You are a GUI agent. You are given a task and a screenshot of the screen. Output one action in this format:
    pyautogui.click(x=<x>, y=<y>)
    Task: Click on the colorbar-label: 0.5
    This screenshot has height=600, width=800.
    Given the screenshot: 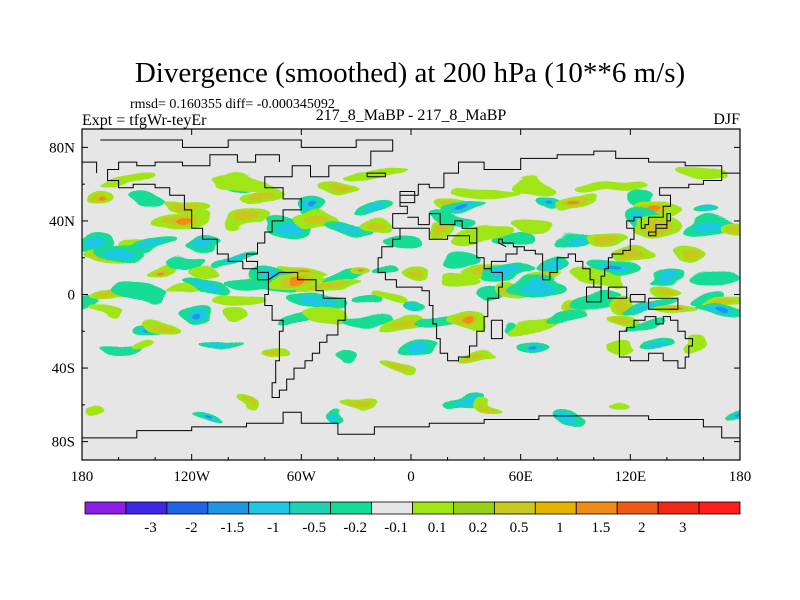 What is the action you would take?
    pyautogui.click(x=519, y=528)
    